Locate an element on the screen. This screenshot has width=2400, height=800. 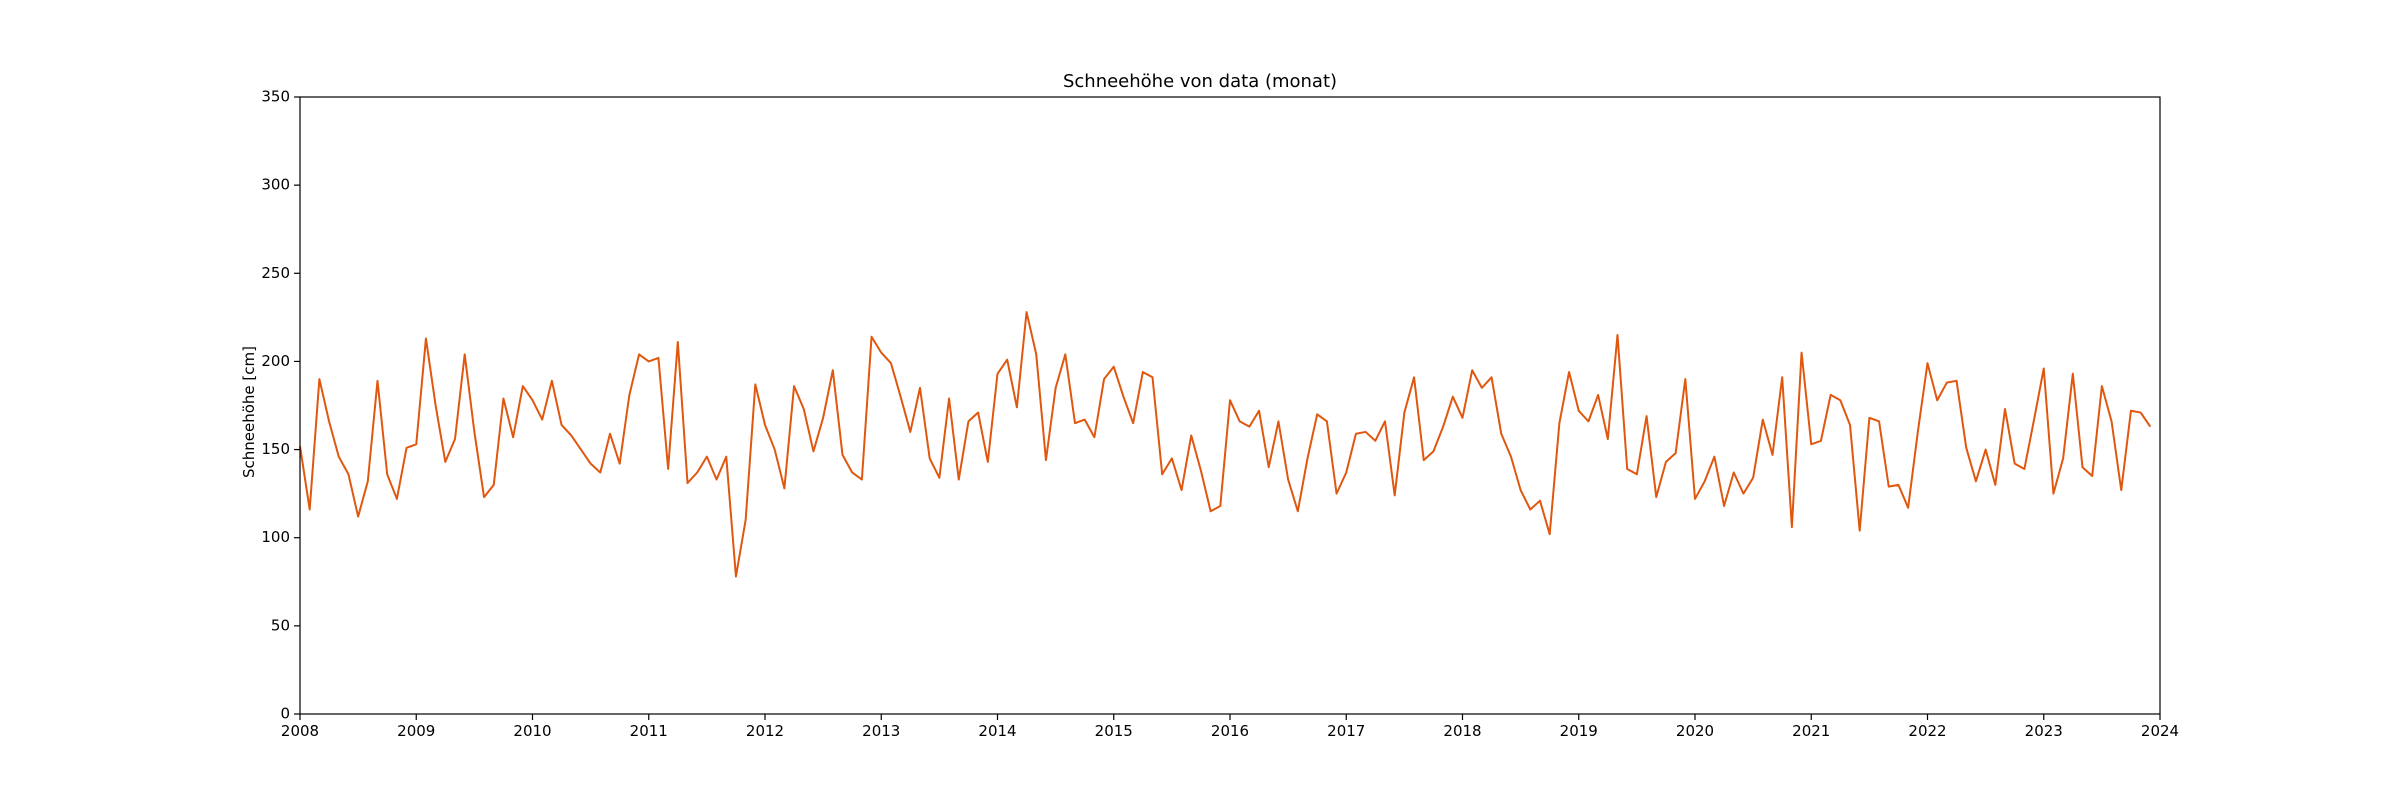
y-tick-label: 300 is located at coordinates (275, 185).